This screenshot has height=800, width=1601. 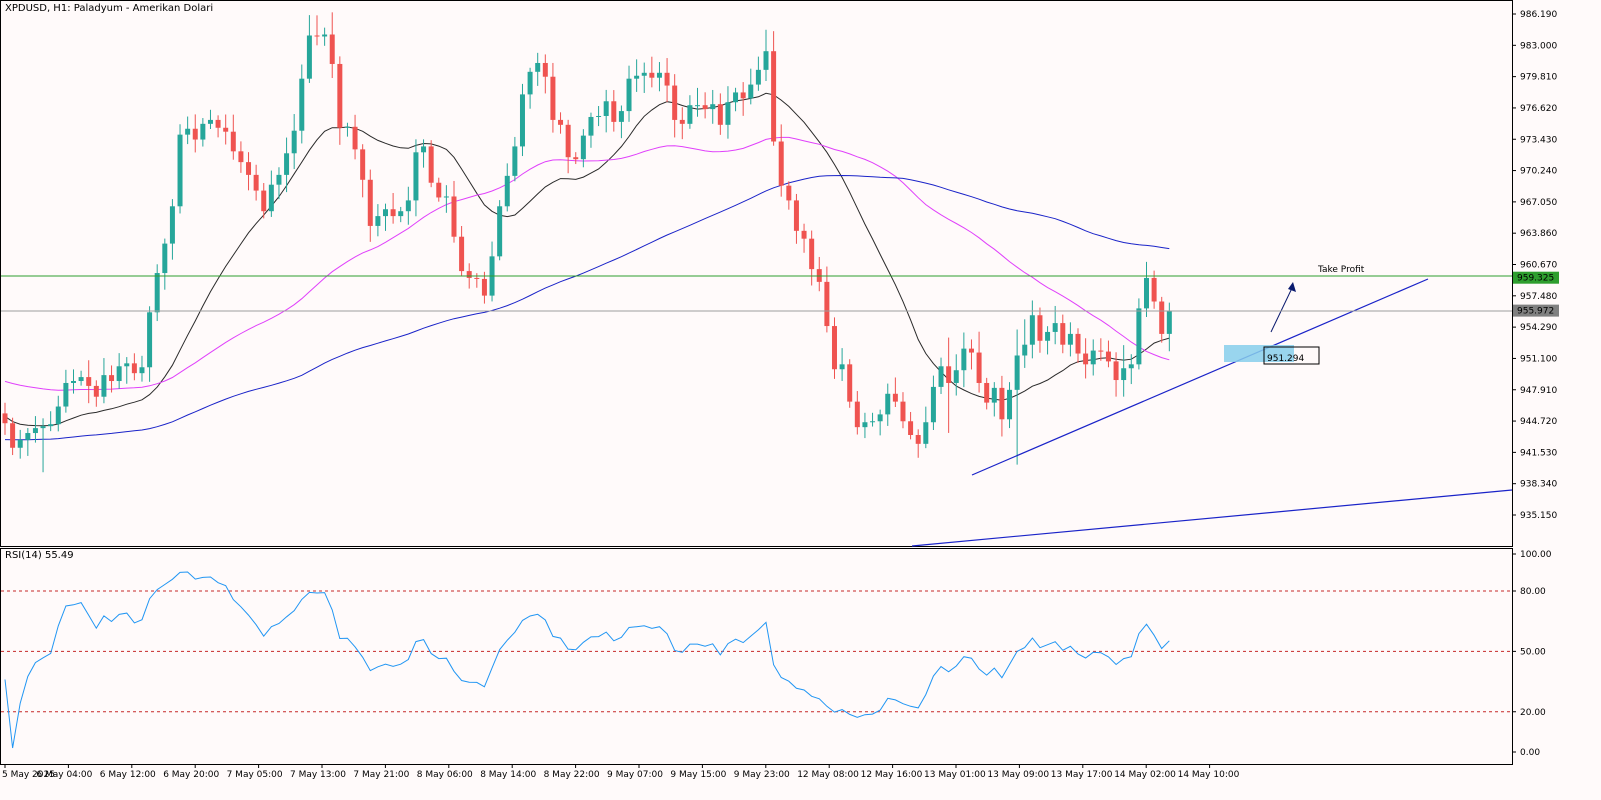 What do you see at coordinates (1538, 297) in the screenshot?
I see `y-tick-label: 957.480` at bounding box center [1538, 297].